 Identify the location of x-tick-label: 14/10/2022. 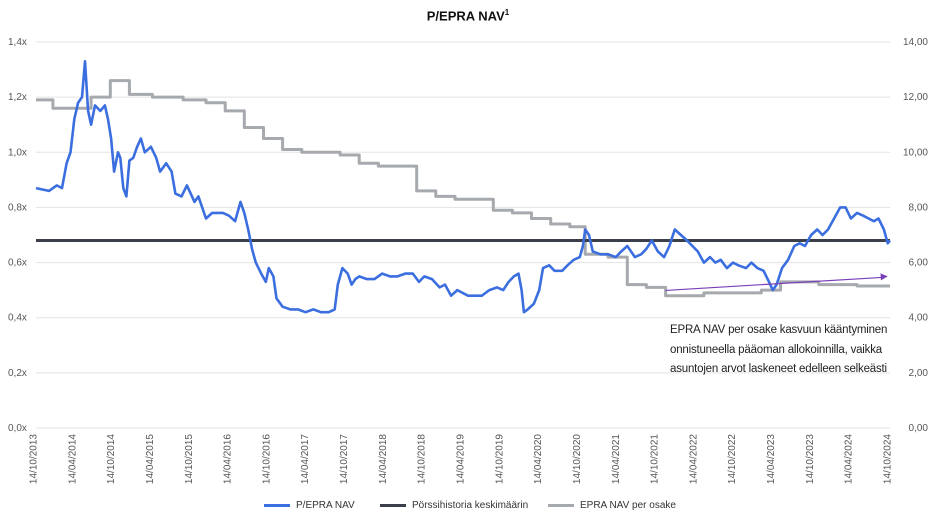
(732, 459).